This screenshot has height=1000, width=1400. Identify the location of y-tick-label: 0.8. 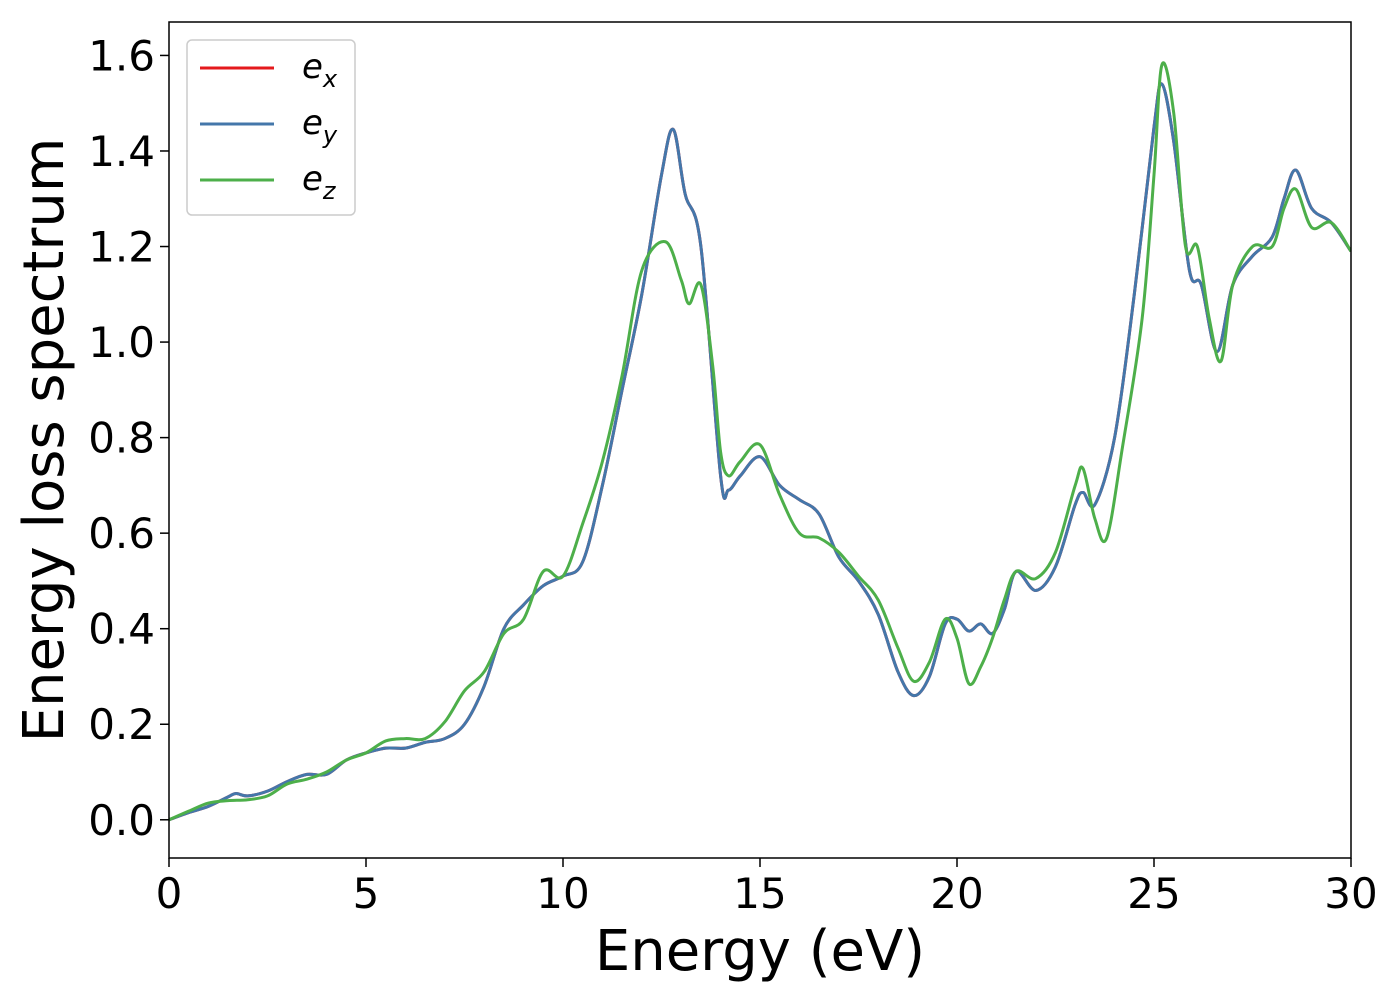
(121, 438).